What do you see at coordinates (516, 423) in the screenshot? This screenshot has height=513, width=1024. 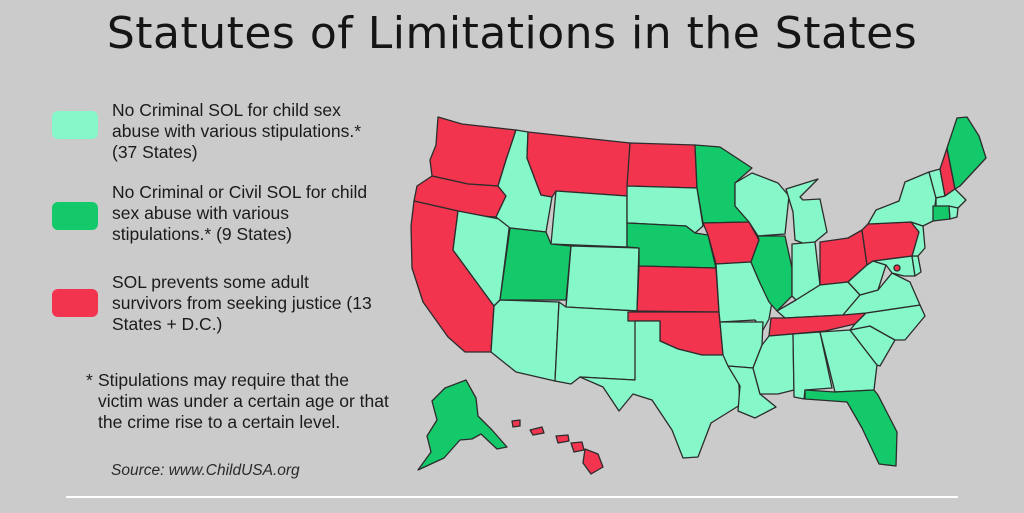 I see `state-hawaii-kauai` at bounding box center [516, 423].